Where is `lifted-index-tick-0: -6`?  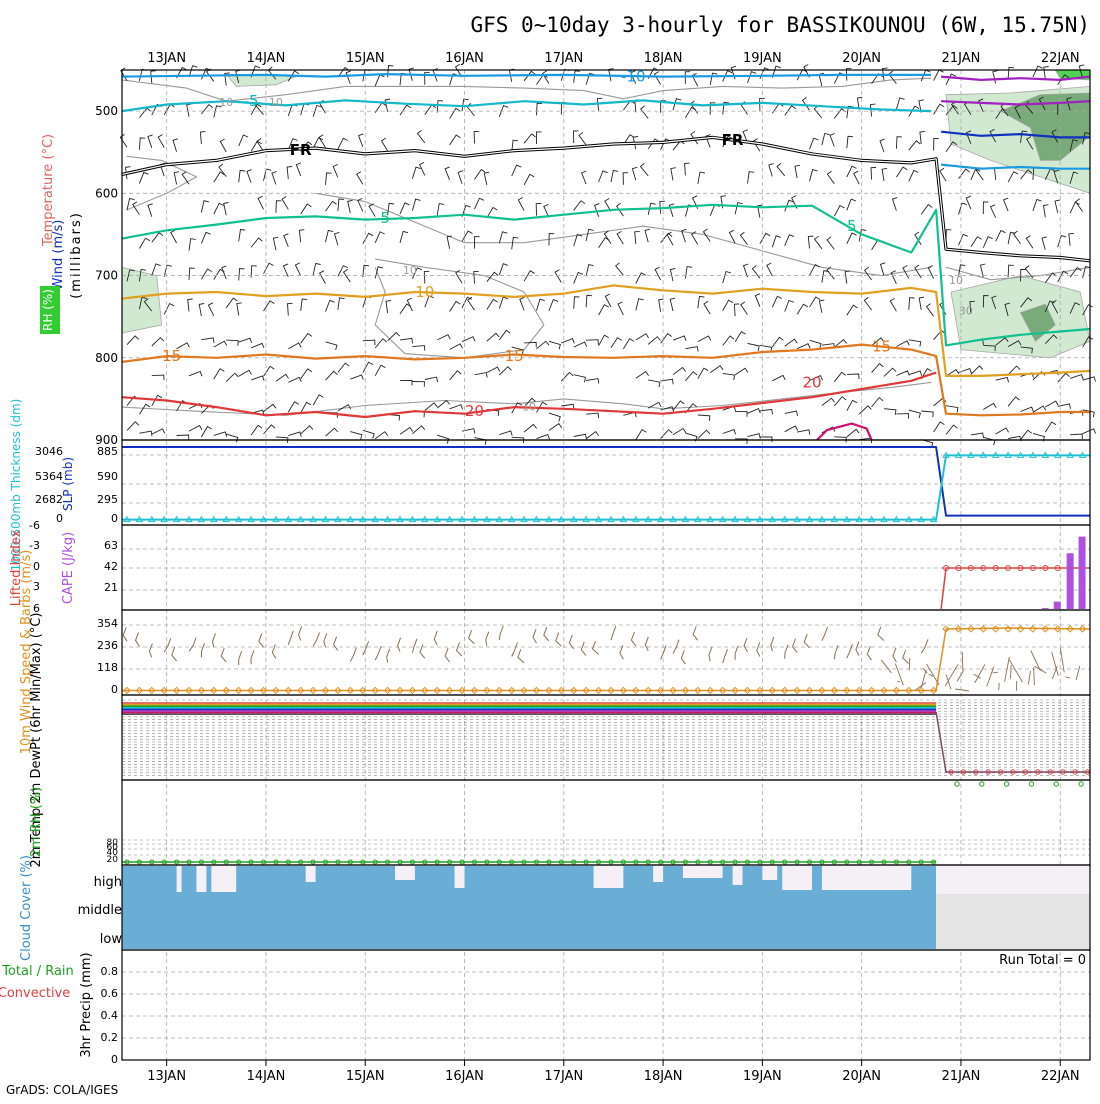
lifted-index-tick-0: -6 is located at coordinates (34, 525).